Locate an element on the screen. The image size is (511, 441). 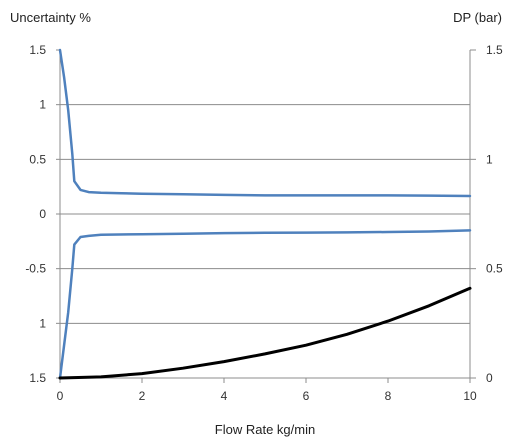
y-left-tick-label: 0.5 is located at coordinates (37, 159).